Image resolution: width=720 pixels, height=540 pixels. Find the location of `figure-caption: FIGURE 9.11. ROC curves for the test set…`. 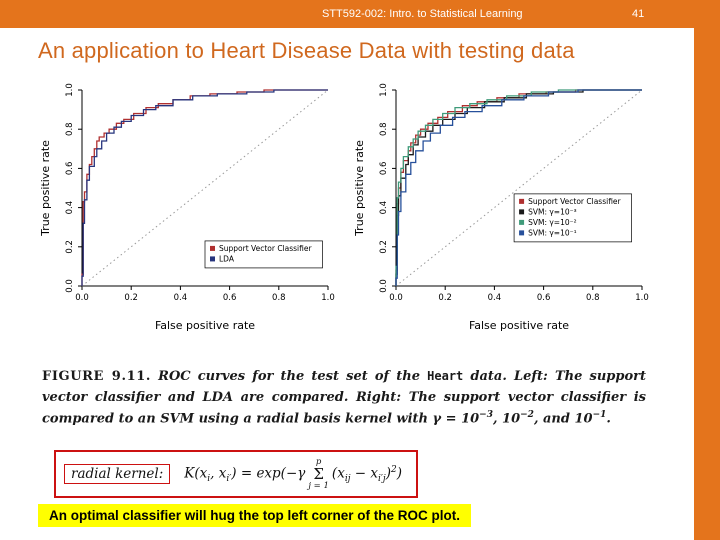

figure-caption: FIGURE 9.11. ROC curves for the test set… is located at coordinates (344, 398).